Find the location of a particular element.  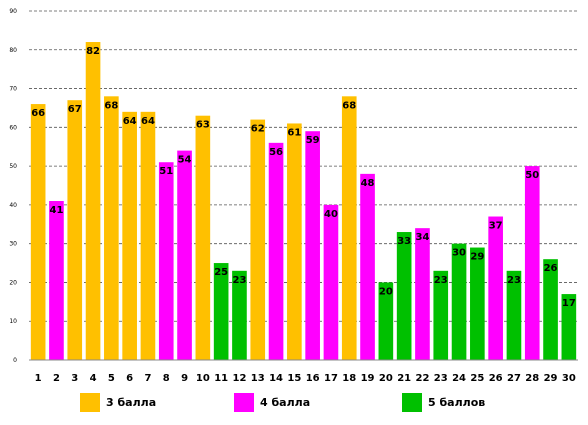

y-tick-label: 40 is located at coordinates (13, 205).